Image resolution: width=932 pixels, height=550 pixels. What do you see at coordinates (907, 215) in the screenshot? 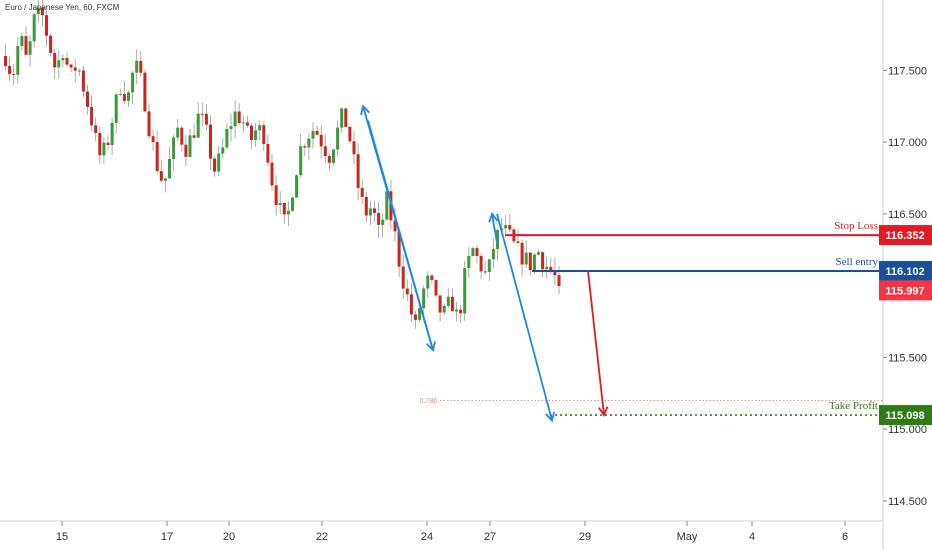
I see `y-tick-label: 116.500` at bounding box center [907, 215].